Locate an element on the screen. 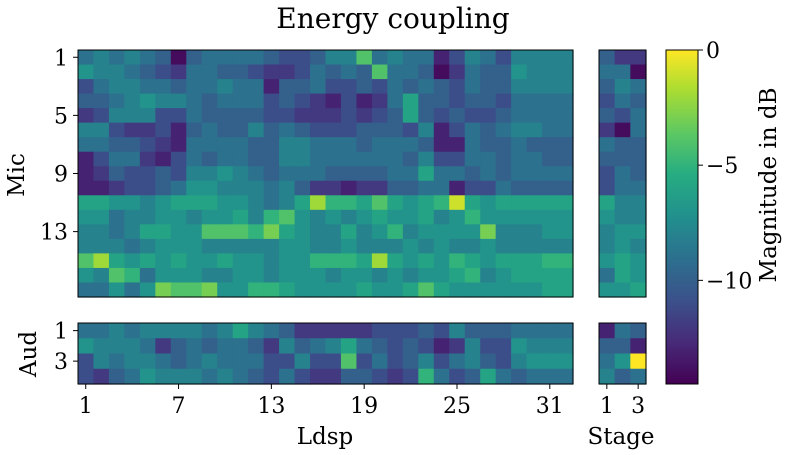 This screenshot has width=790, height=455. y-axis-label-mic: Mic is located at coordinates (17, 175).